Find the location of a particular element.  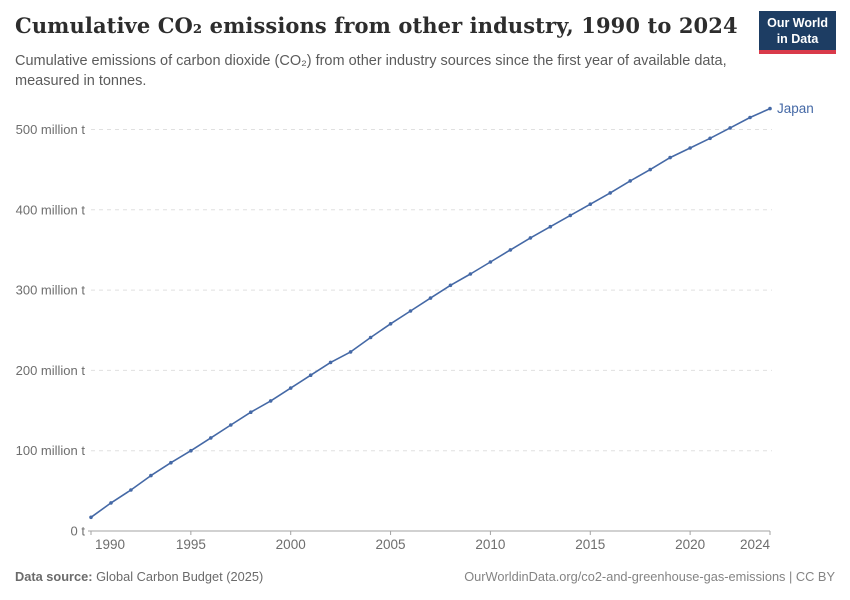

owid-logo: Our World in Data is located at coordinates (797, 33).